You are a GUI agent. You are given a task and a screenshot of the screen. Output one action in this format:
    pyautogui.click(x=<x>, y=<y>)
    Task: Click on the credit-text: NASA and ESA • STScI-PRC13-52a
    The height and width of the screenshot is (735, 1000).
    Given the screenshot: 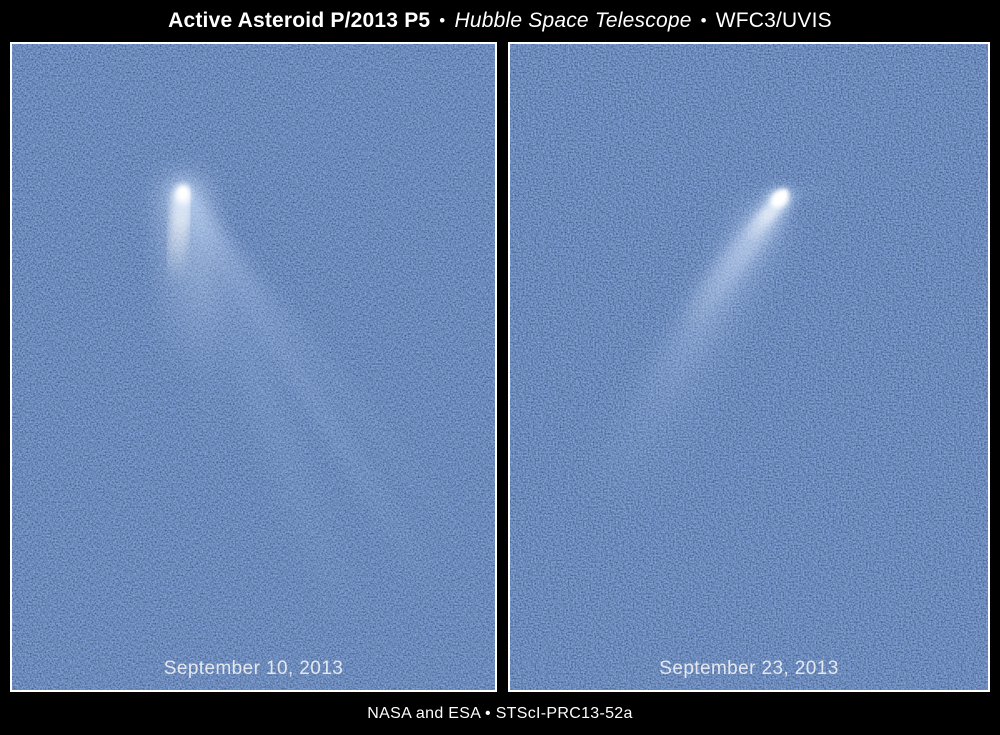 What is the action you would take?
    pyautogui.click(x=500, y=713)
    